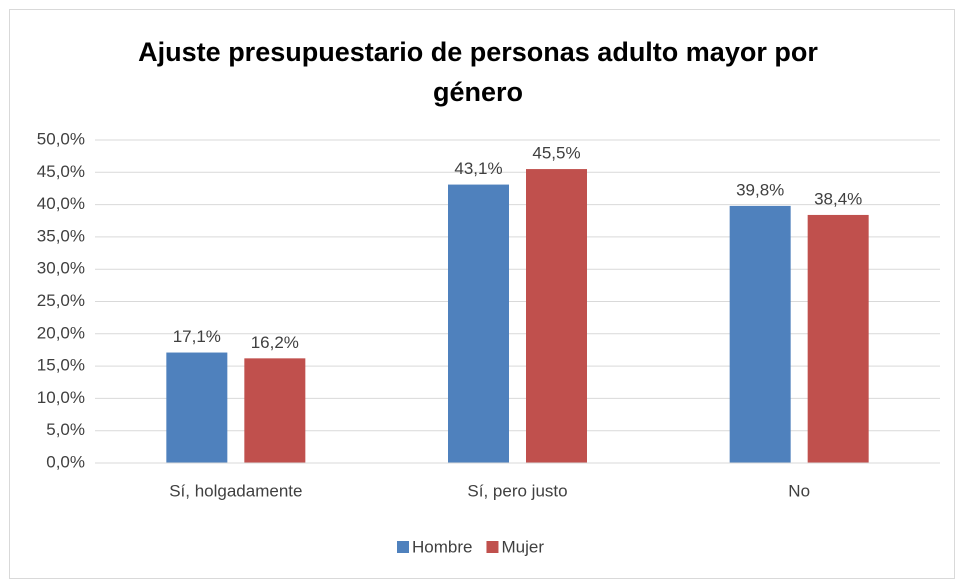 The height and width of the screenshot is (580, 956). What do you see at coordinates (760, 189) in the screenshot?
I see `value-label: 39,8%` at bounding box center [760, 189].